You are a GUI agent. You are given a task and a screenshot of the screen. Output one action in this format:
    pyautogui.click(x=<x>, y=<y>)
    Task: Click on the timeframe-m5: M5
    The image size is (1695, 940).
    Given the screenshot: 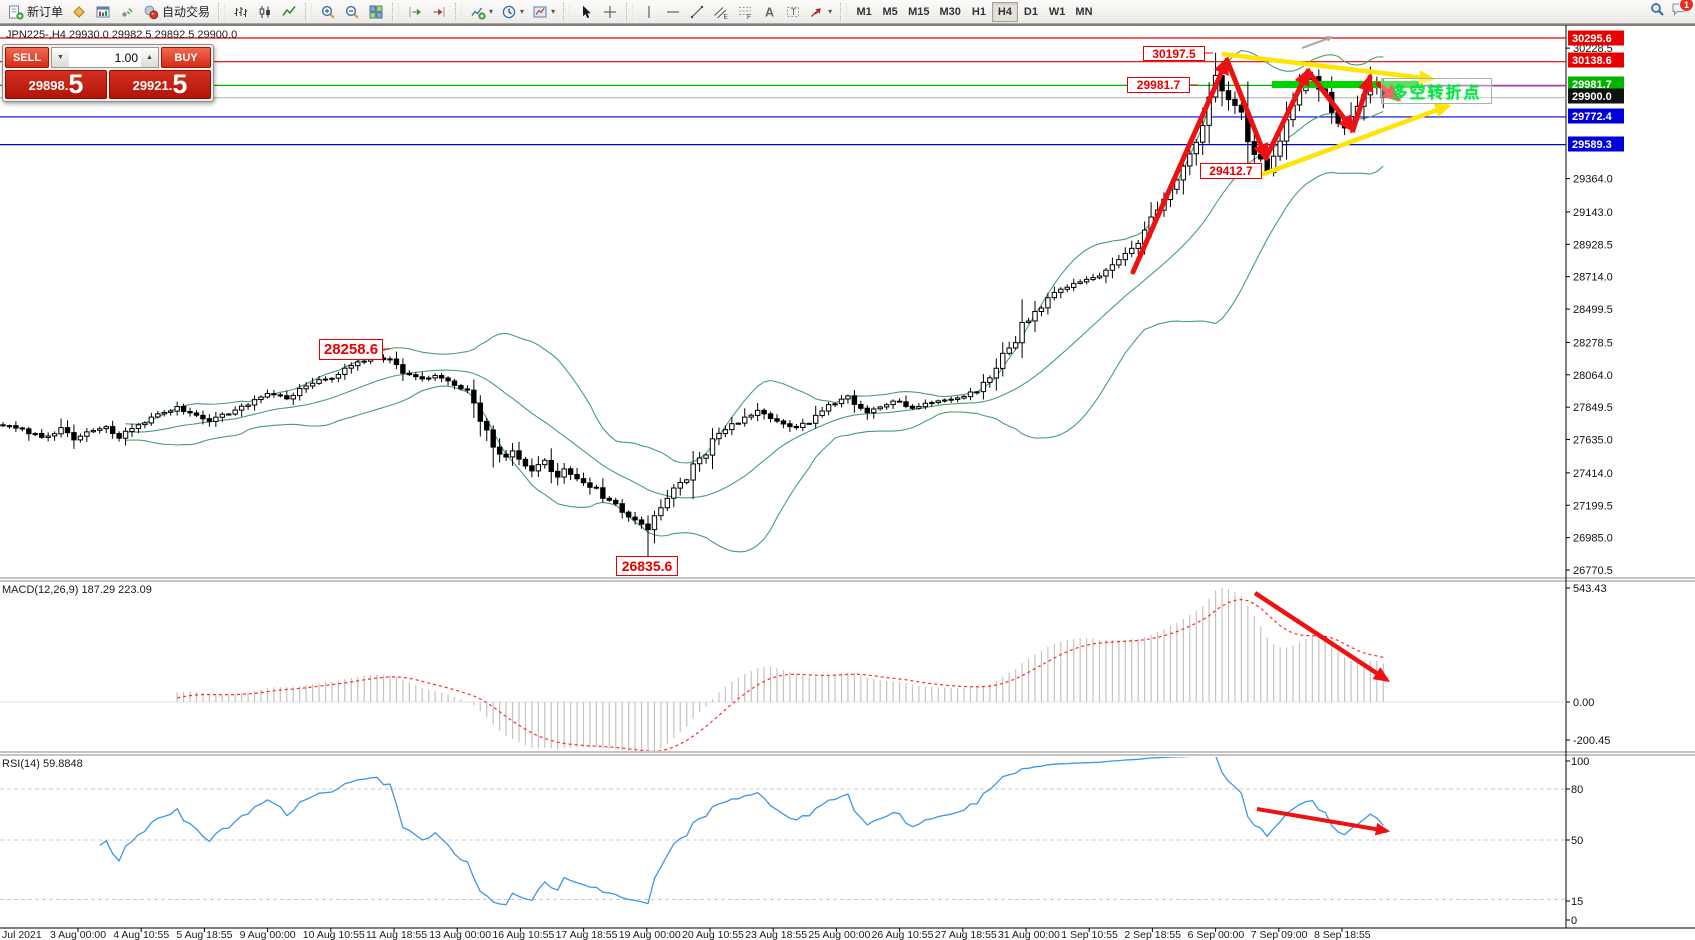 What is the action you would take?
    pyautogui.click(x=890, y=12)
    